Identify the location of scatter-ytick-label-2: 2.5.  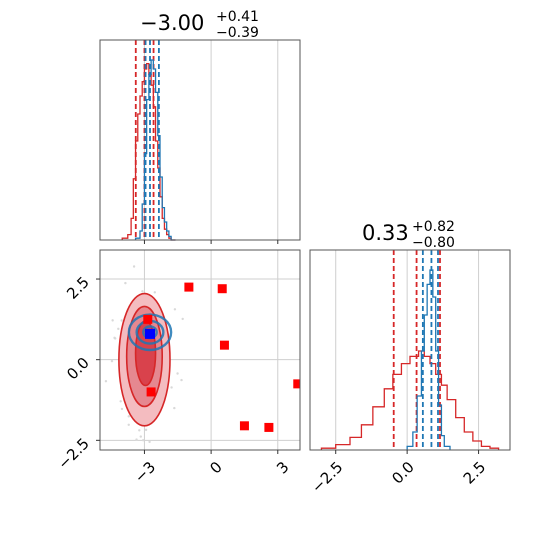
(78, 288).